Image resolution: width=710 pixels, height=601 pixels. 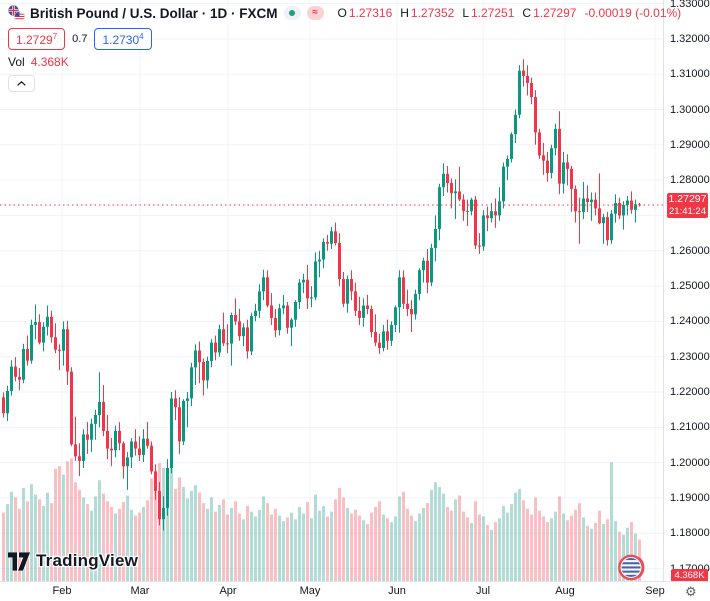 What do you see at coordinates (123, 38) in the screenshot?
I see `buy-ask-button: 1.27304` at bounding box center [123, 38].